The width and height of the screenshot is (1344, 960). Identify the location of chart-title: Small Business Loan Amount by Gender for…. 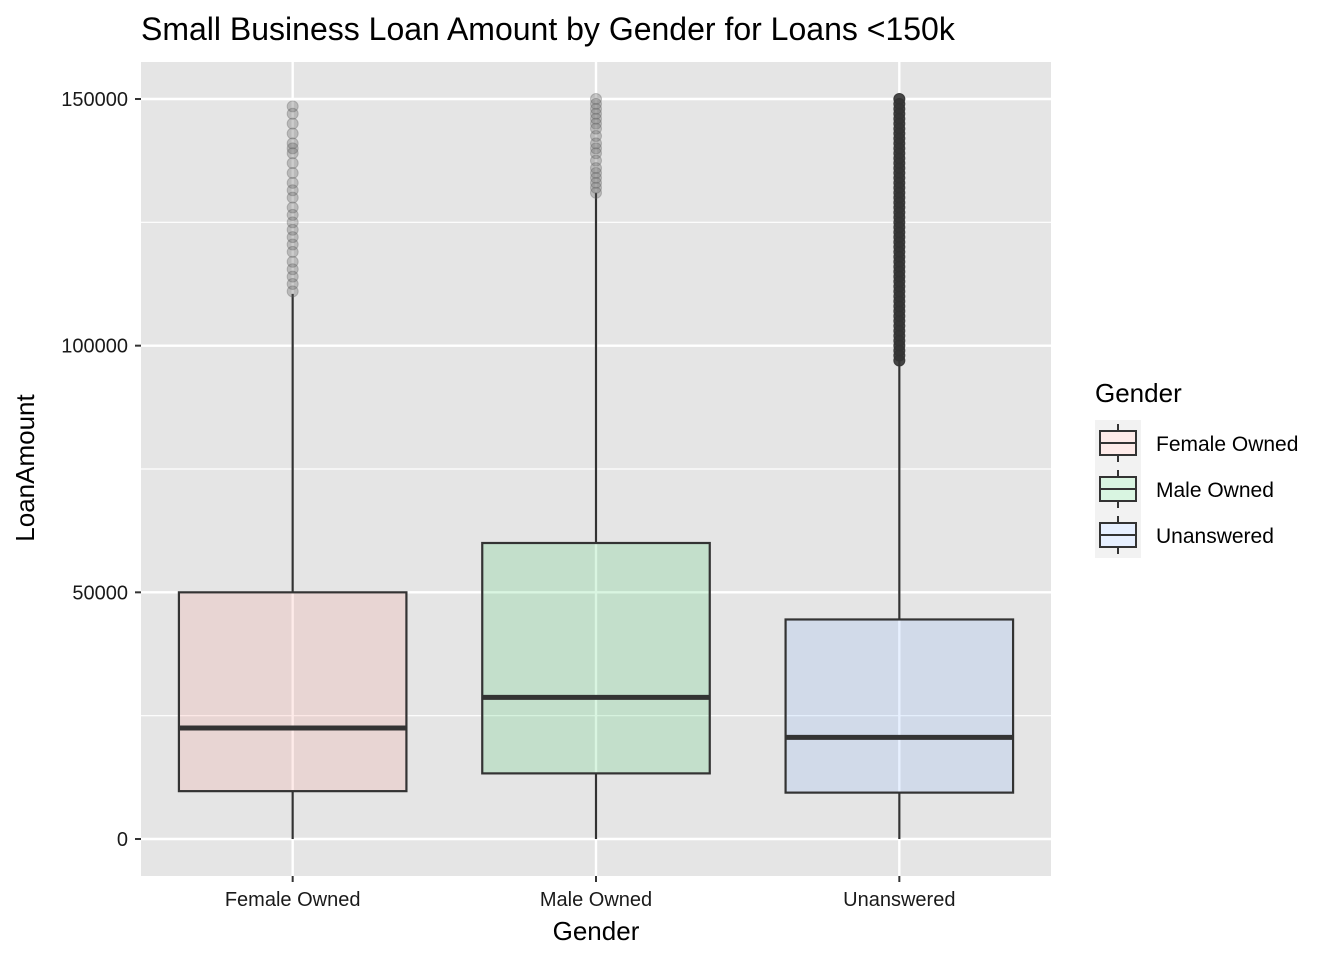
(548, 29).